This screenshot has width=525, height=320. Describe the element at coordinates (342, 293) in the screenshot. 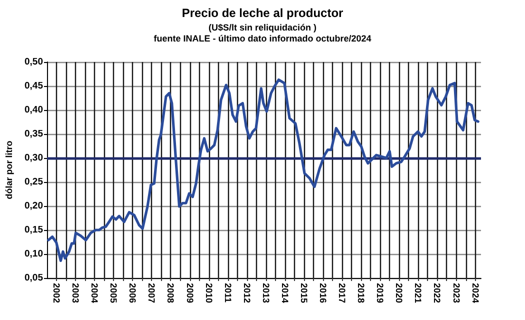

I see `x-tick-label: 2017` at that location.